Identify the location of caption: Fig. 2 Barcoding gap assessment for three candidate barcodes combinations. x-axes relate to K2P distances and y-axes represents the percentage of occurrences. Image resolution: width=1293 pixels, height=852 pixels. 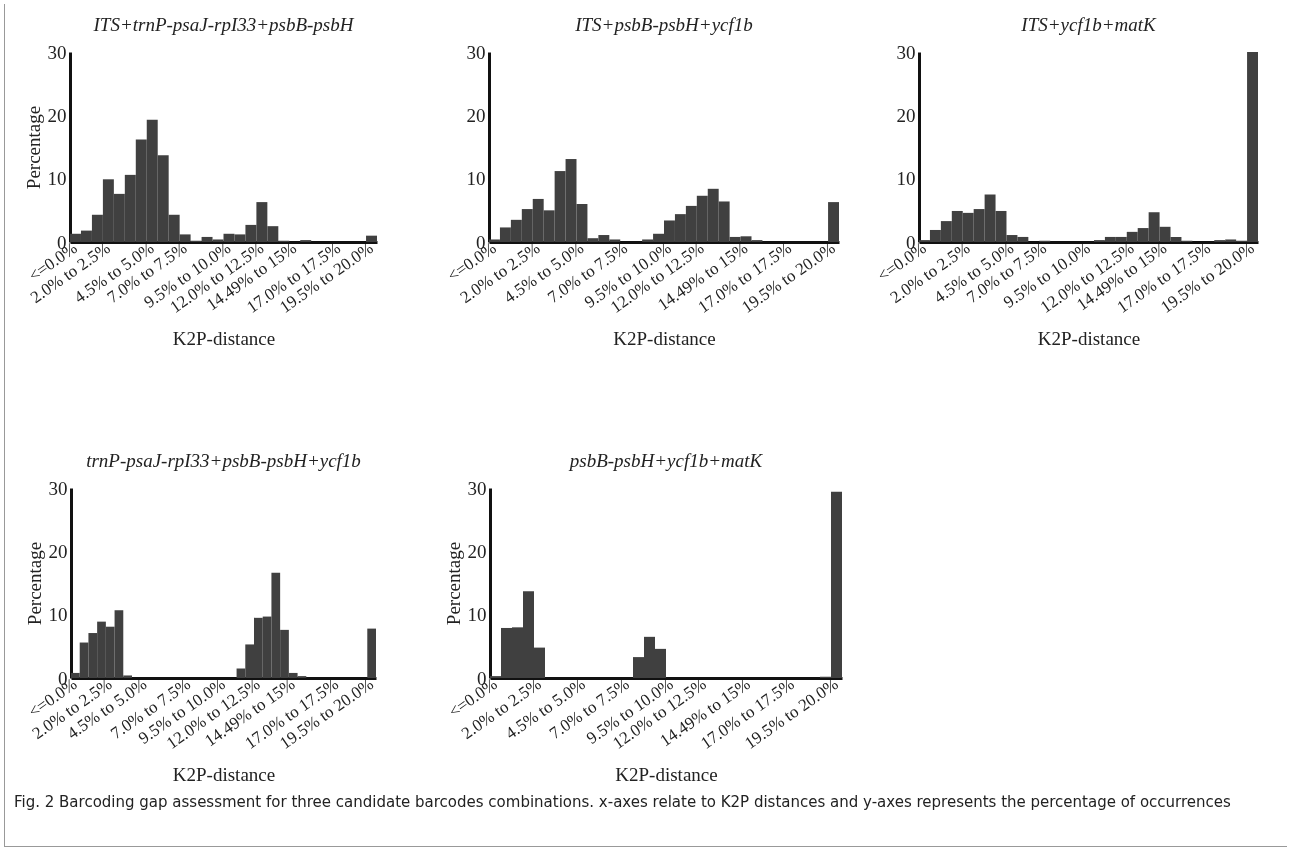
(623, 802).